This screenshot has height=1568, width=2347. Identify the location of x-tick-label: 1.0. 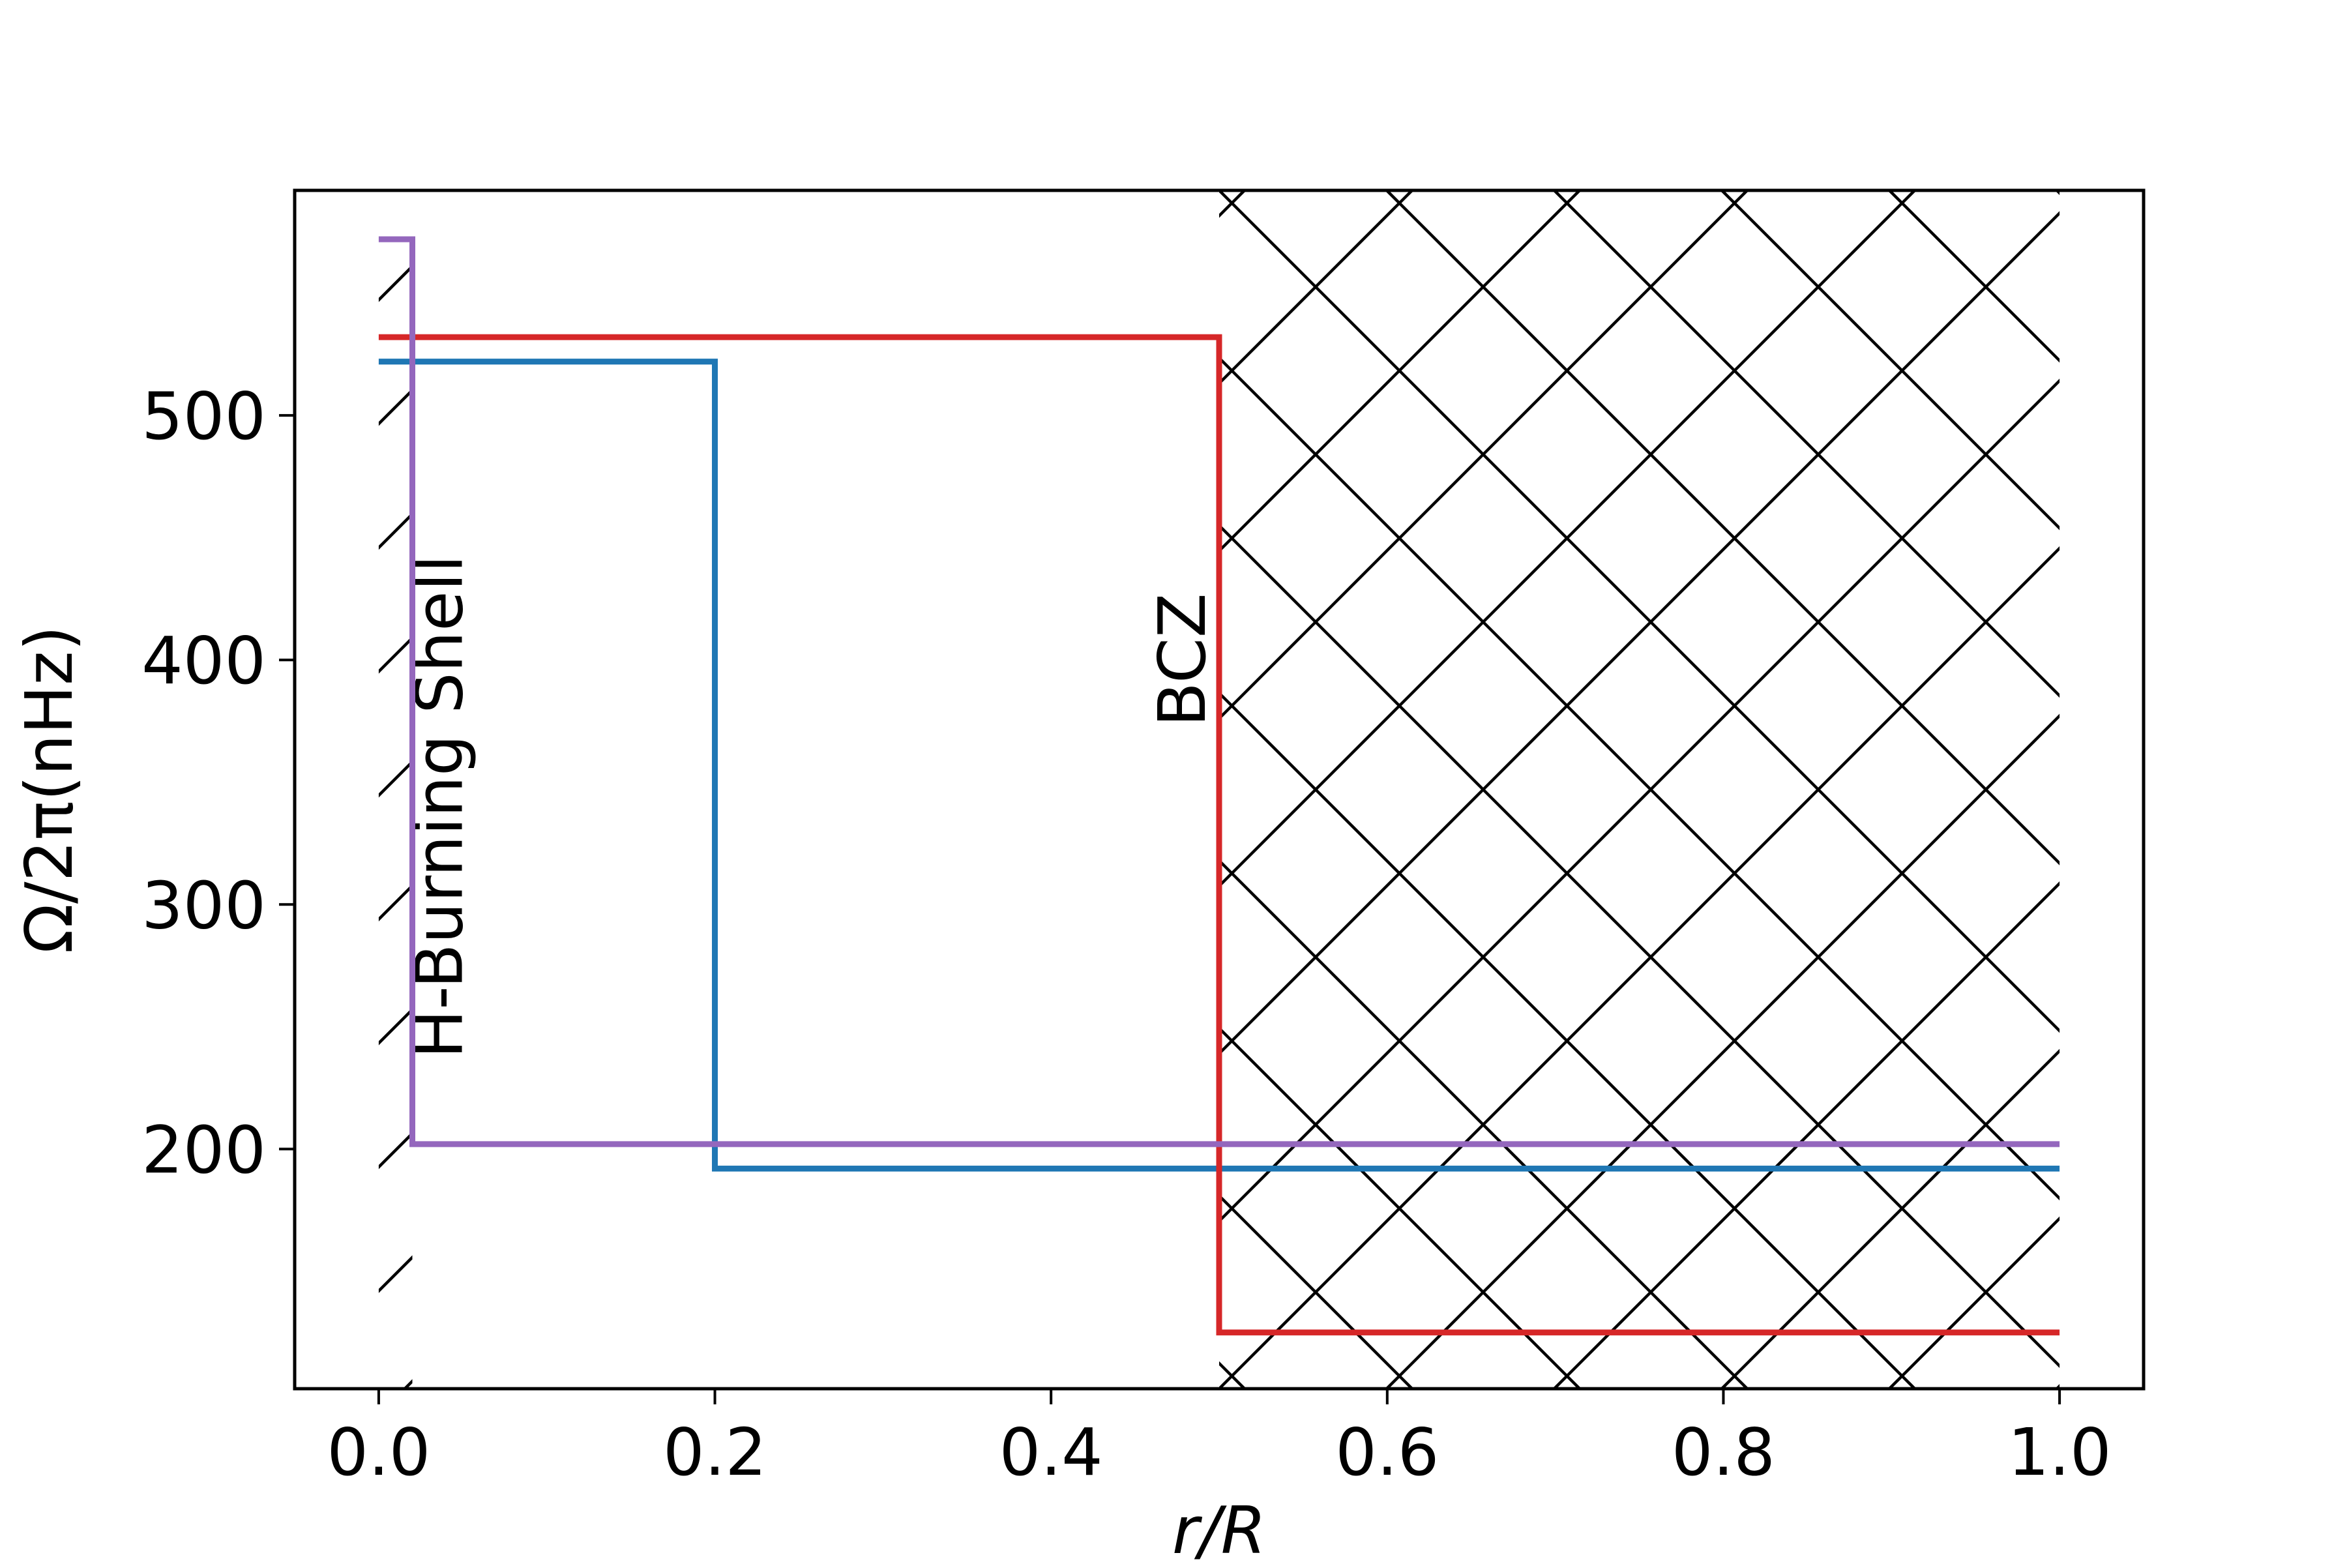
(2060, 1452).